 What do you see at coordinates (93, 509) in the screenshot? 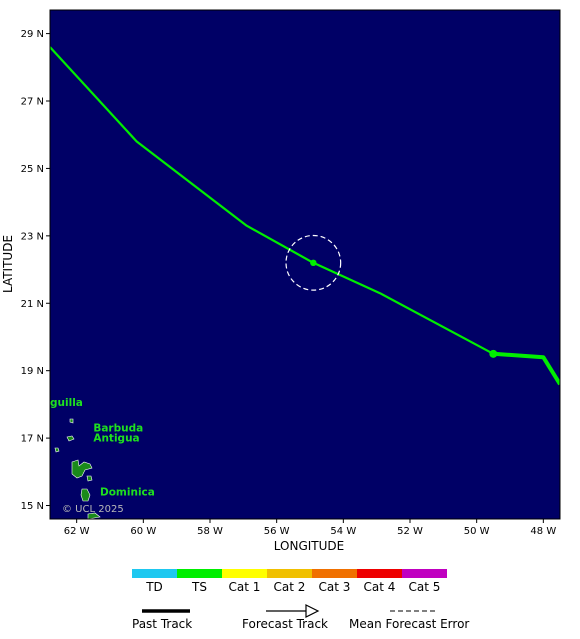
I see `copyright-watermark: © UCL 2025` at bounding box center [93, 509].